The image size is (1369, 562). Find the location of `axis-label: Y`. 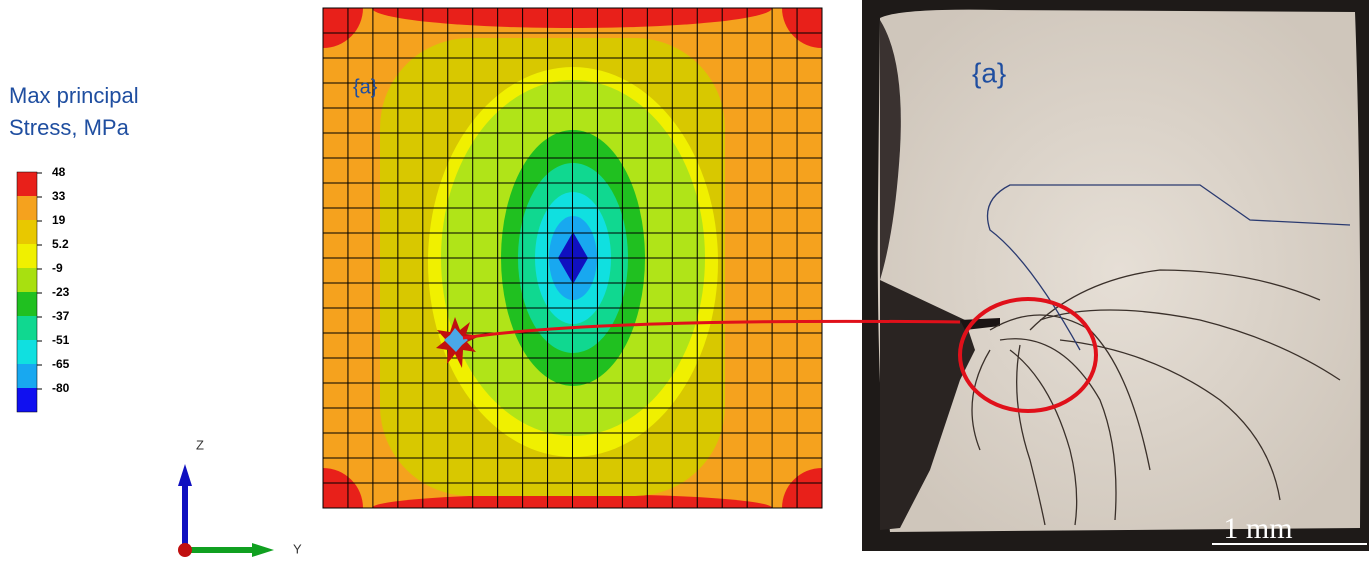

axis-label: Y is located at coordinates (297, 548).